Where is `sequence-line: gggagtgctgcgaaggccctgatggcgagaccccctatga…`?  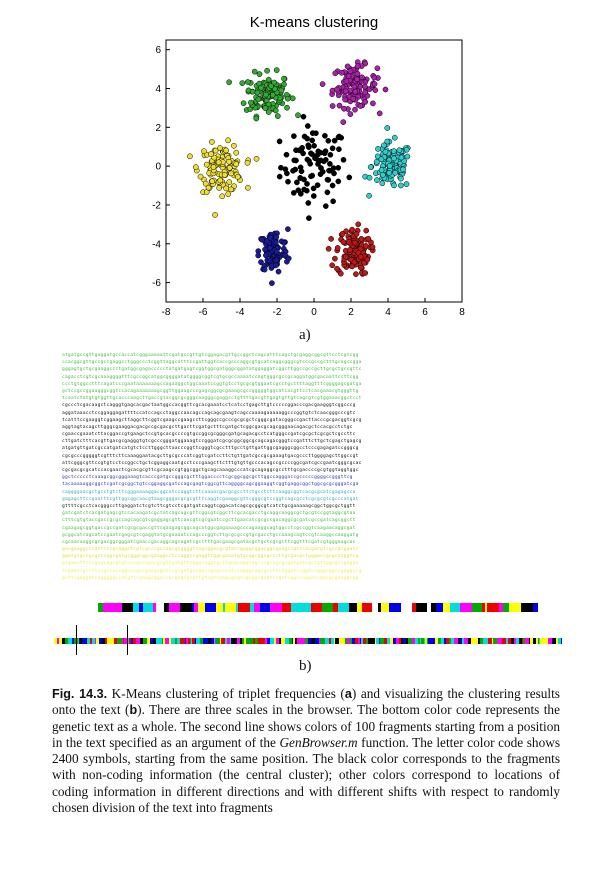 sequence-line: gggagtgctgcgaaggccctgatggcgagaccccctatga… is located at coordinates (212, 370).